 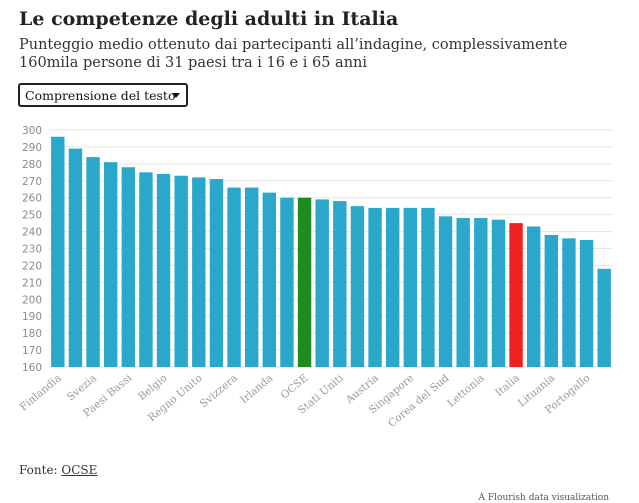 I want to click on bar-francia: Francia: 248, so click(x=463, y=292).